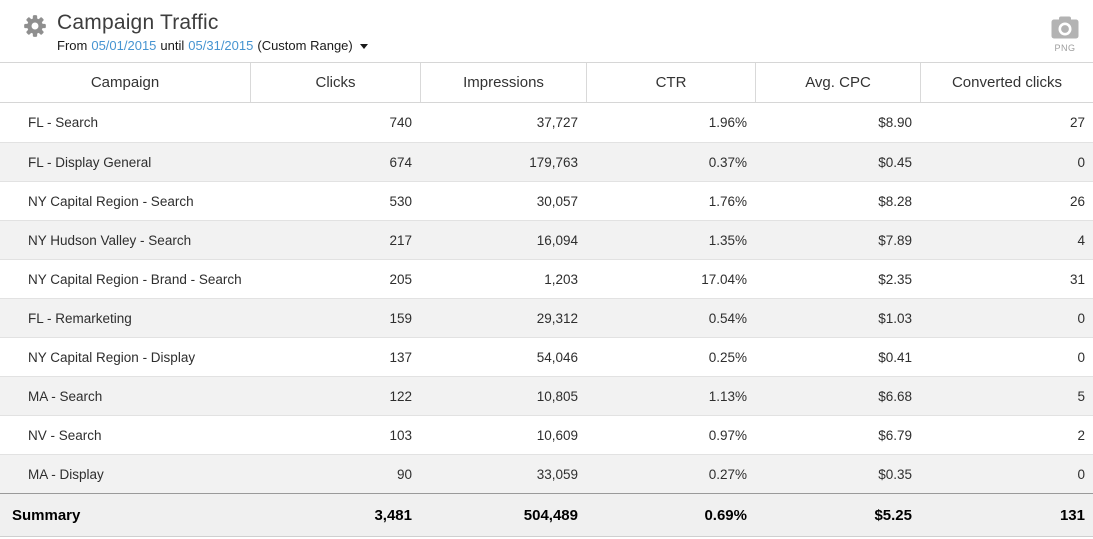 Image resolution: width=1093 pixels, height=539 pixels. Describe the element at coordinates (557, 357) in the screenshot. I see `impressions-cell: 54,046` at that location.